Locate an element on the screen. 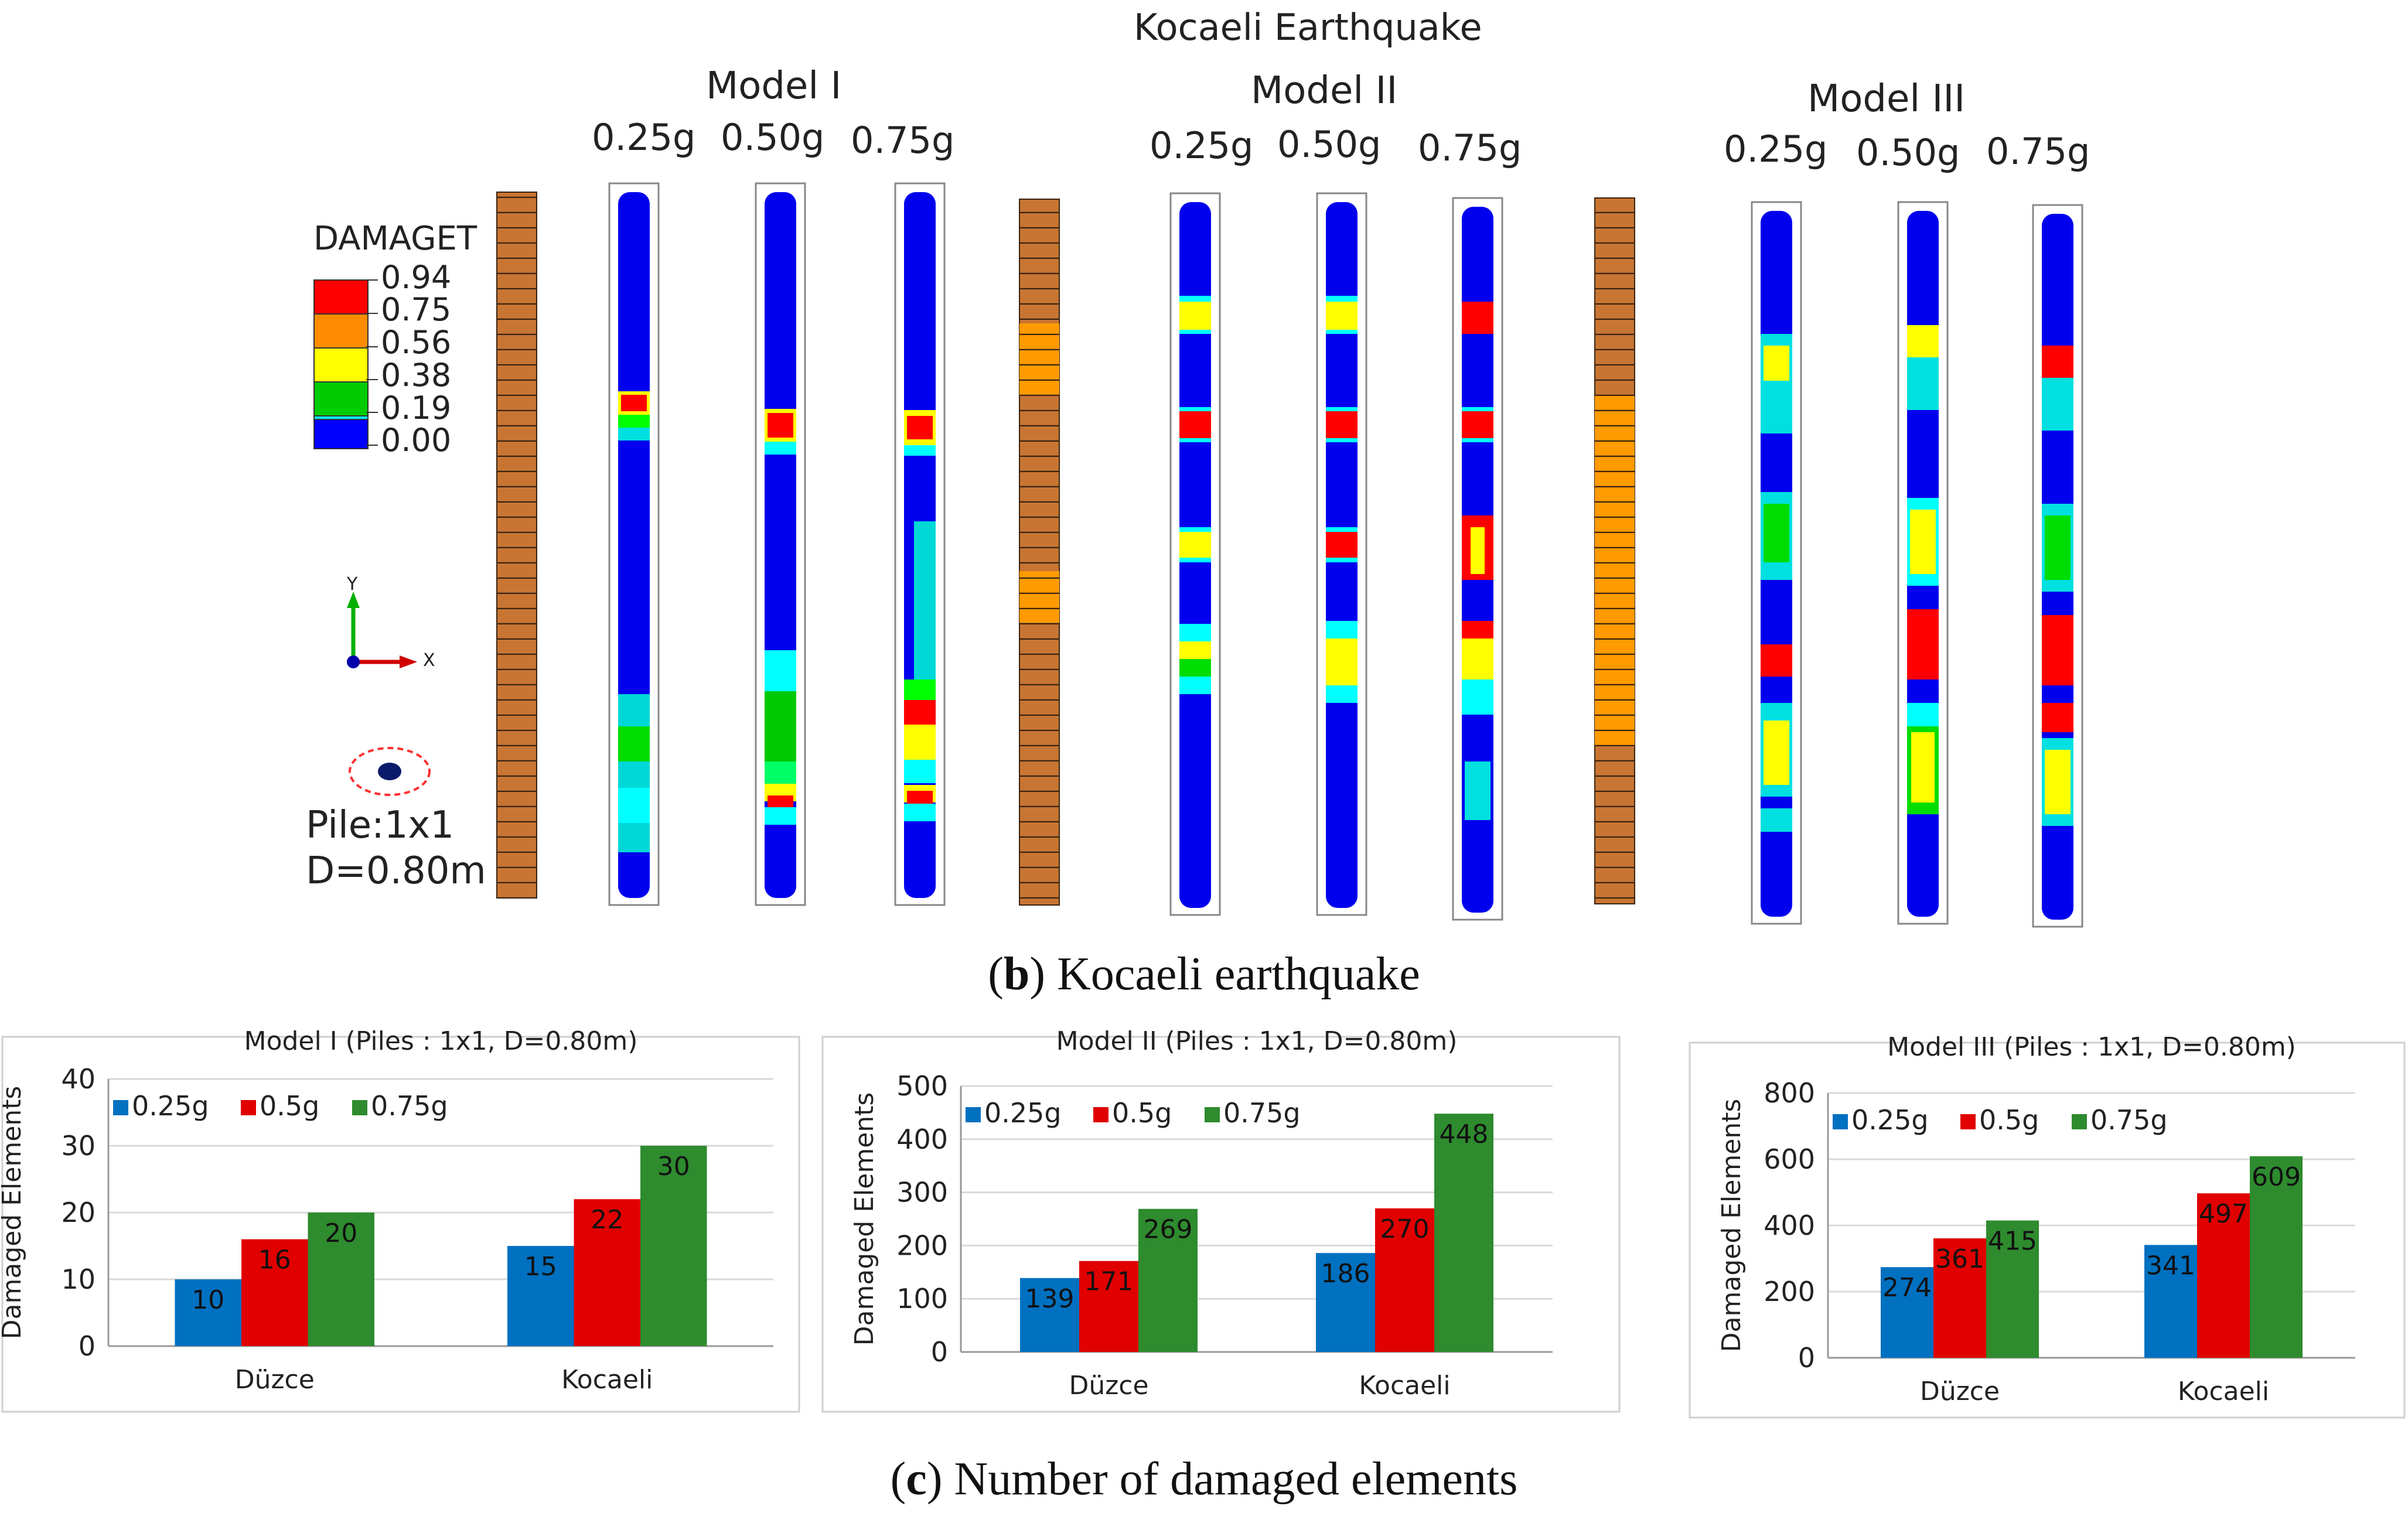 Image resolution: width=2408 pixels, height=1523 pixels. legend-swatch-red is located at coordinates (341, 298).